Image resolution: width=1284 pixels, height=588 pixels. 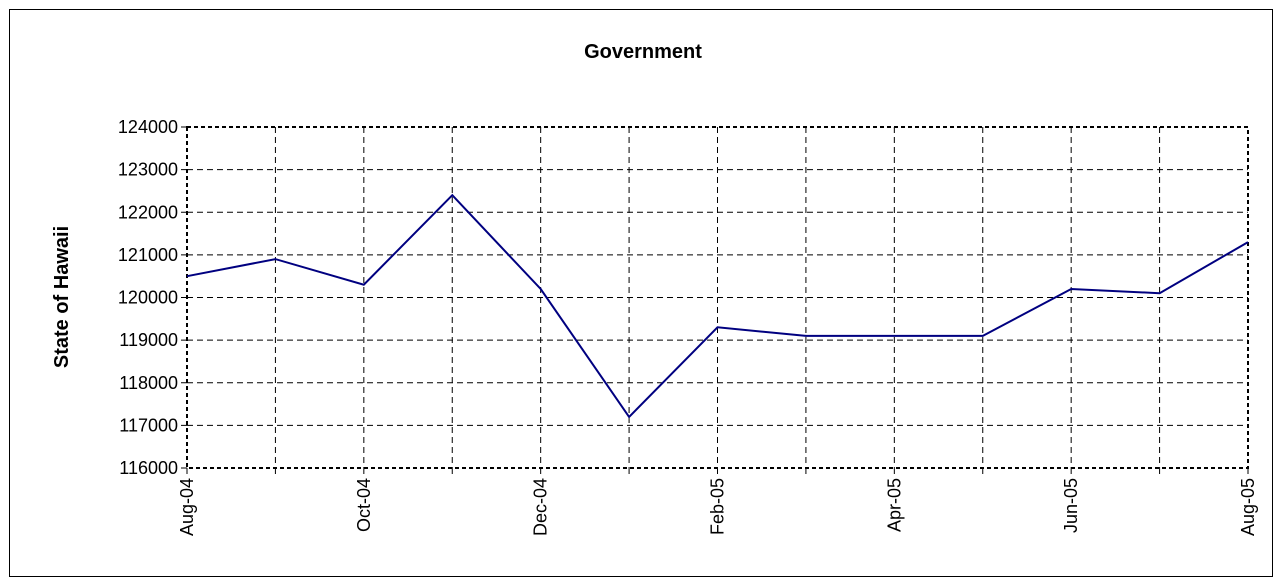 I want to click on y-axis-label: State of Hawaii, so click(x=62, y=297).